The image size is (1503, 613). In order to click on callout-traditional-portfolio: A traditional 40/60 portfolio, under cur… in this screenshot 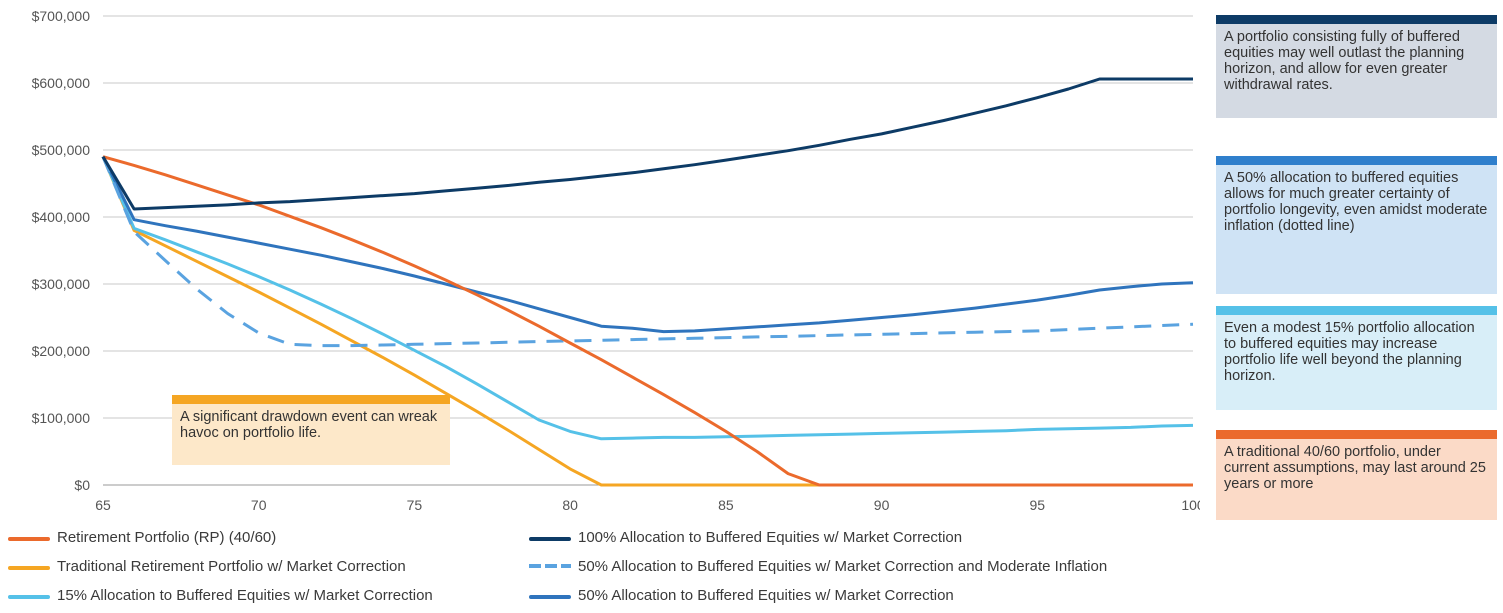, I will do `click(1356, 475)`.